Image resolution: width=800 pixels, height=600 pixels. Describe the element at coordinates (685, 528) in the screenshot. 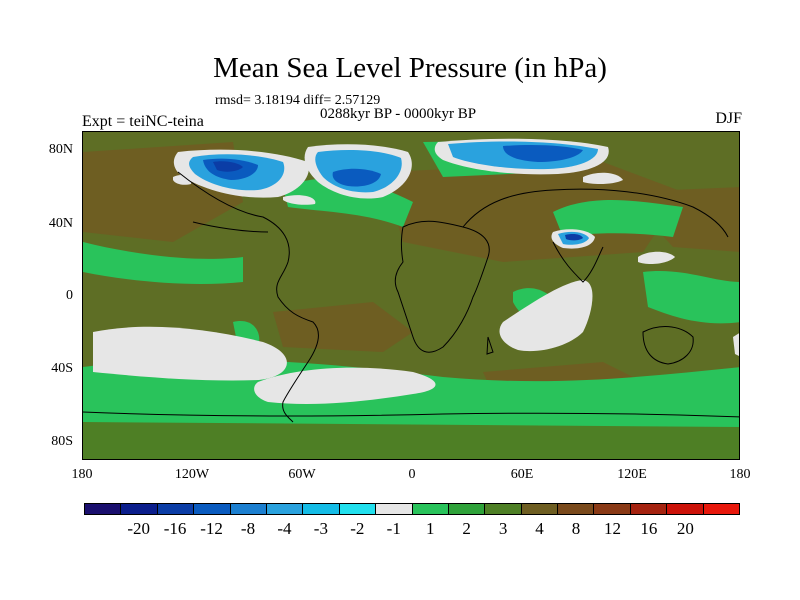

I see `legend-label: 20` at that location.